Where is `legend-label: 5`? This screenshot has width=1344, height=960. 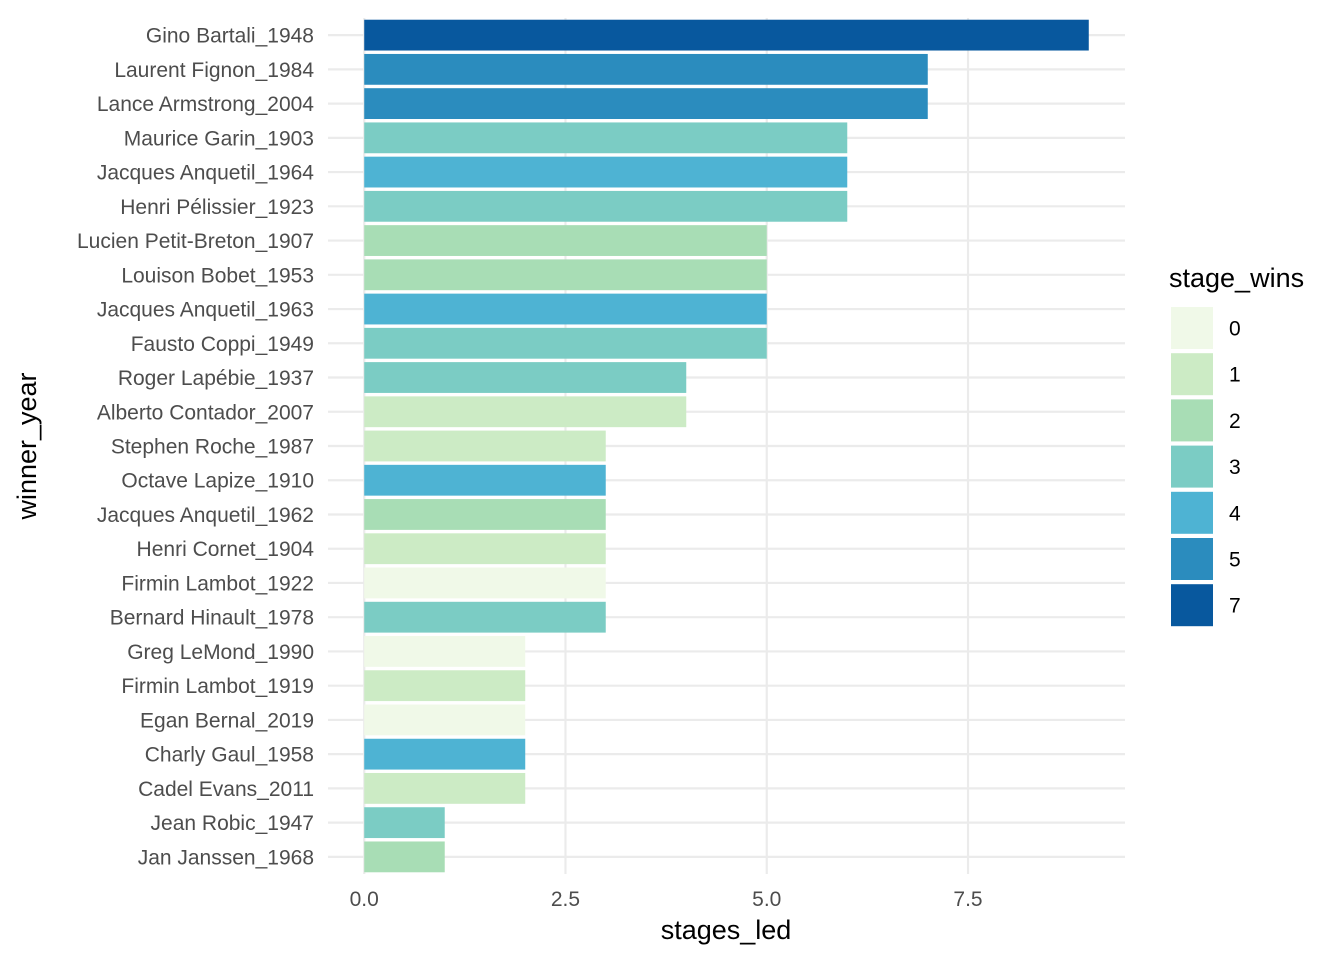 legend-label: 5 is located at coordinates (1235, 560).